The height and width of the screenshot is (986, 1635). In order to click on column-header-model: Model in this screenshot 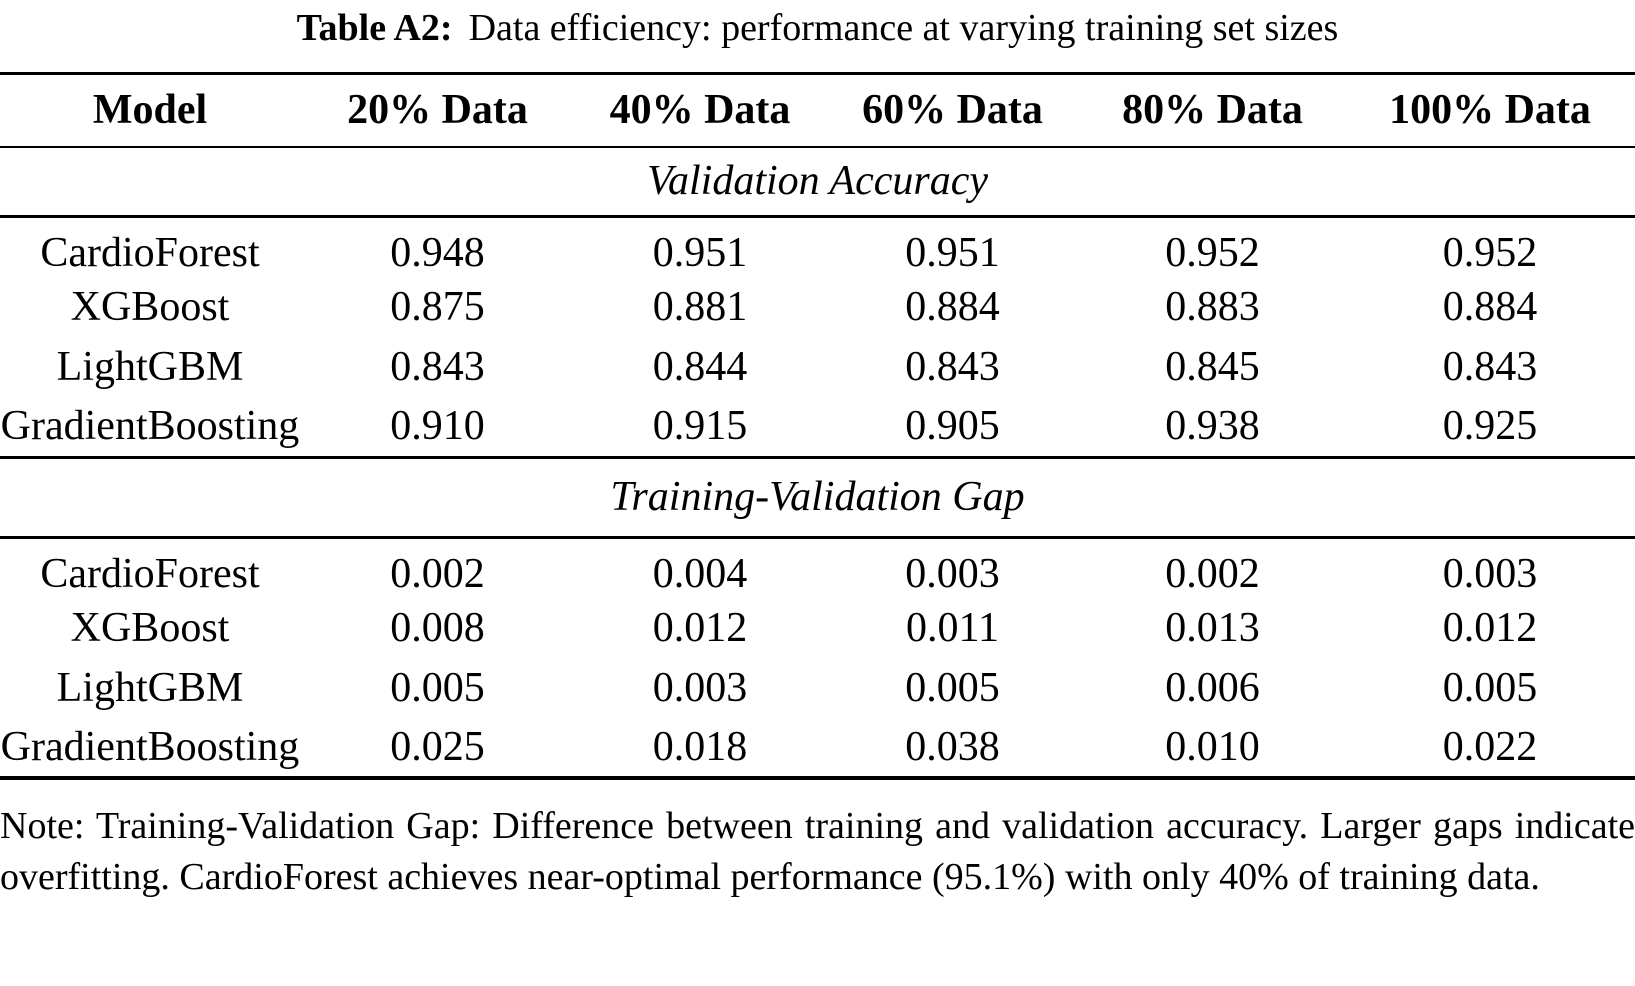, I will do `click(150, 110)`.